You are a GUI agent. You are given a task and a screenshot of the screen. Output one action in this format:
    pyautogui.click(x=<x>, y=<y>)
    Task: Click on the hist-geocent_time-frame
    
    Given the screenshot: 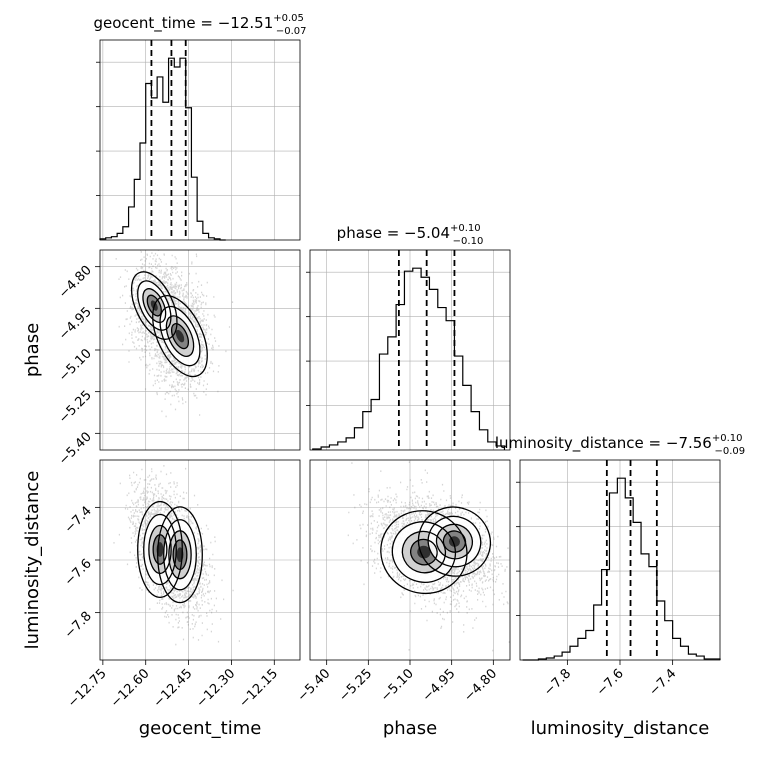 What is the action you would take?
    pyautogui.click(x=200, y=140)
    